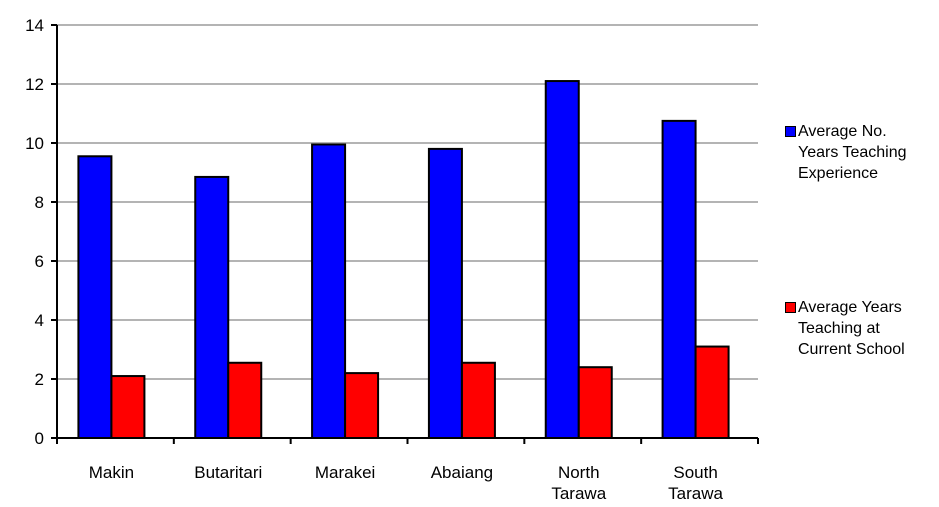 The height and width of the screenshot is (507, 939). Describe the element at coordinates (111, 472) in the screenshot. I see `x-tick-label: Makin` at that location.